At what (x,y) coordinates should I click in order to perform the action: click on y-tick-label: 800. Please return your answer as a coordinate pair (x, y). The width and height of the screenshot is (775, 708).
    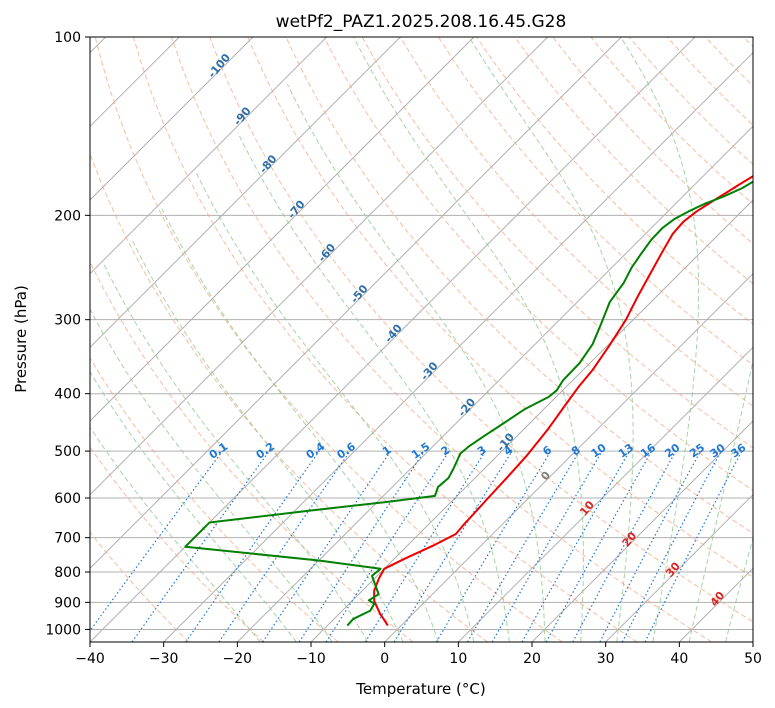
    Looking at the image, I should click on (67, 573).